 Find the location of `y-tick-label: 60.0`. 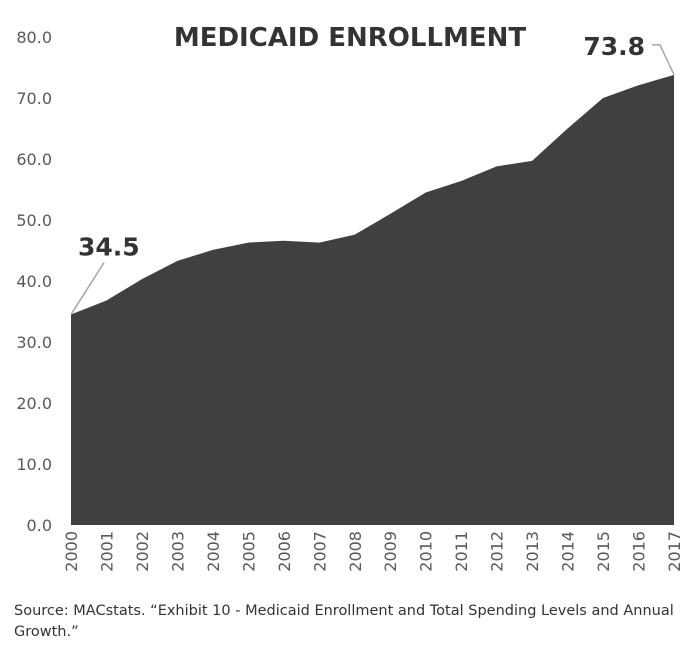

y-tick-label: 60.0 is located at coordinates (34, 159).